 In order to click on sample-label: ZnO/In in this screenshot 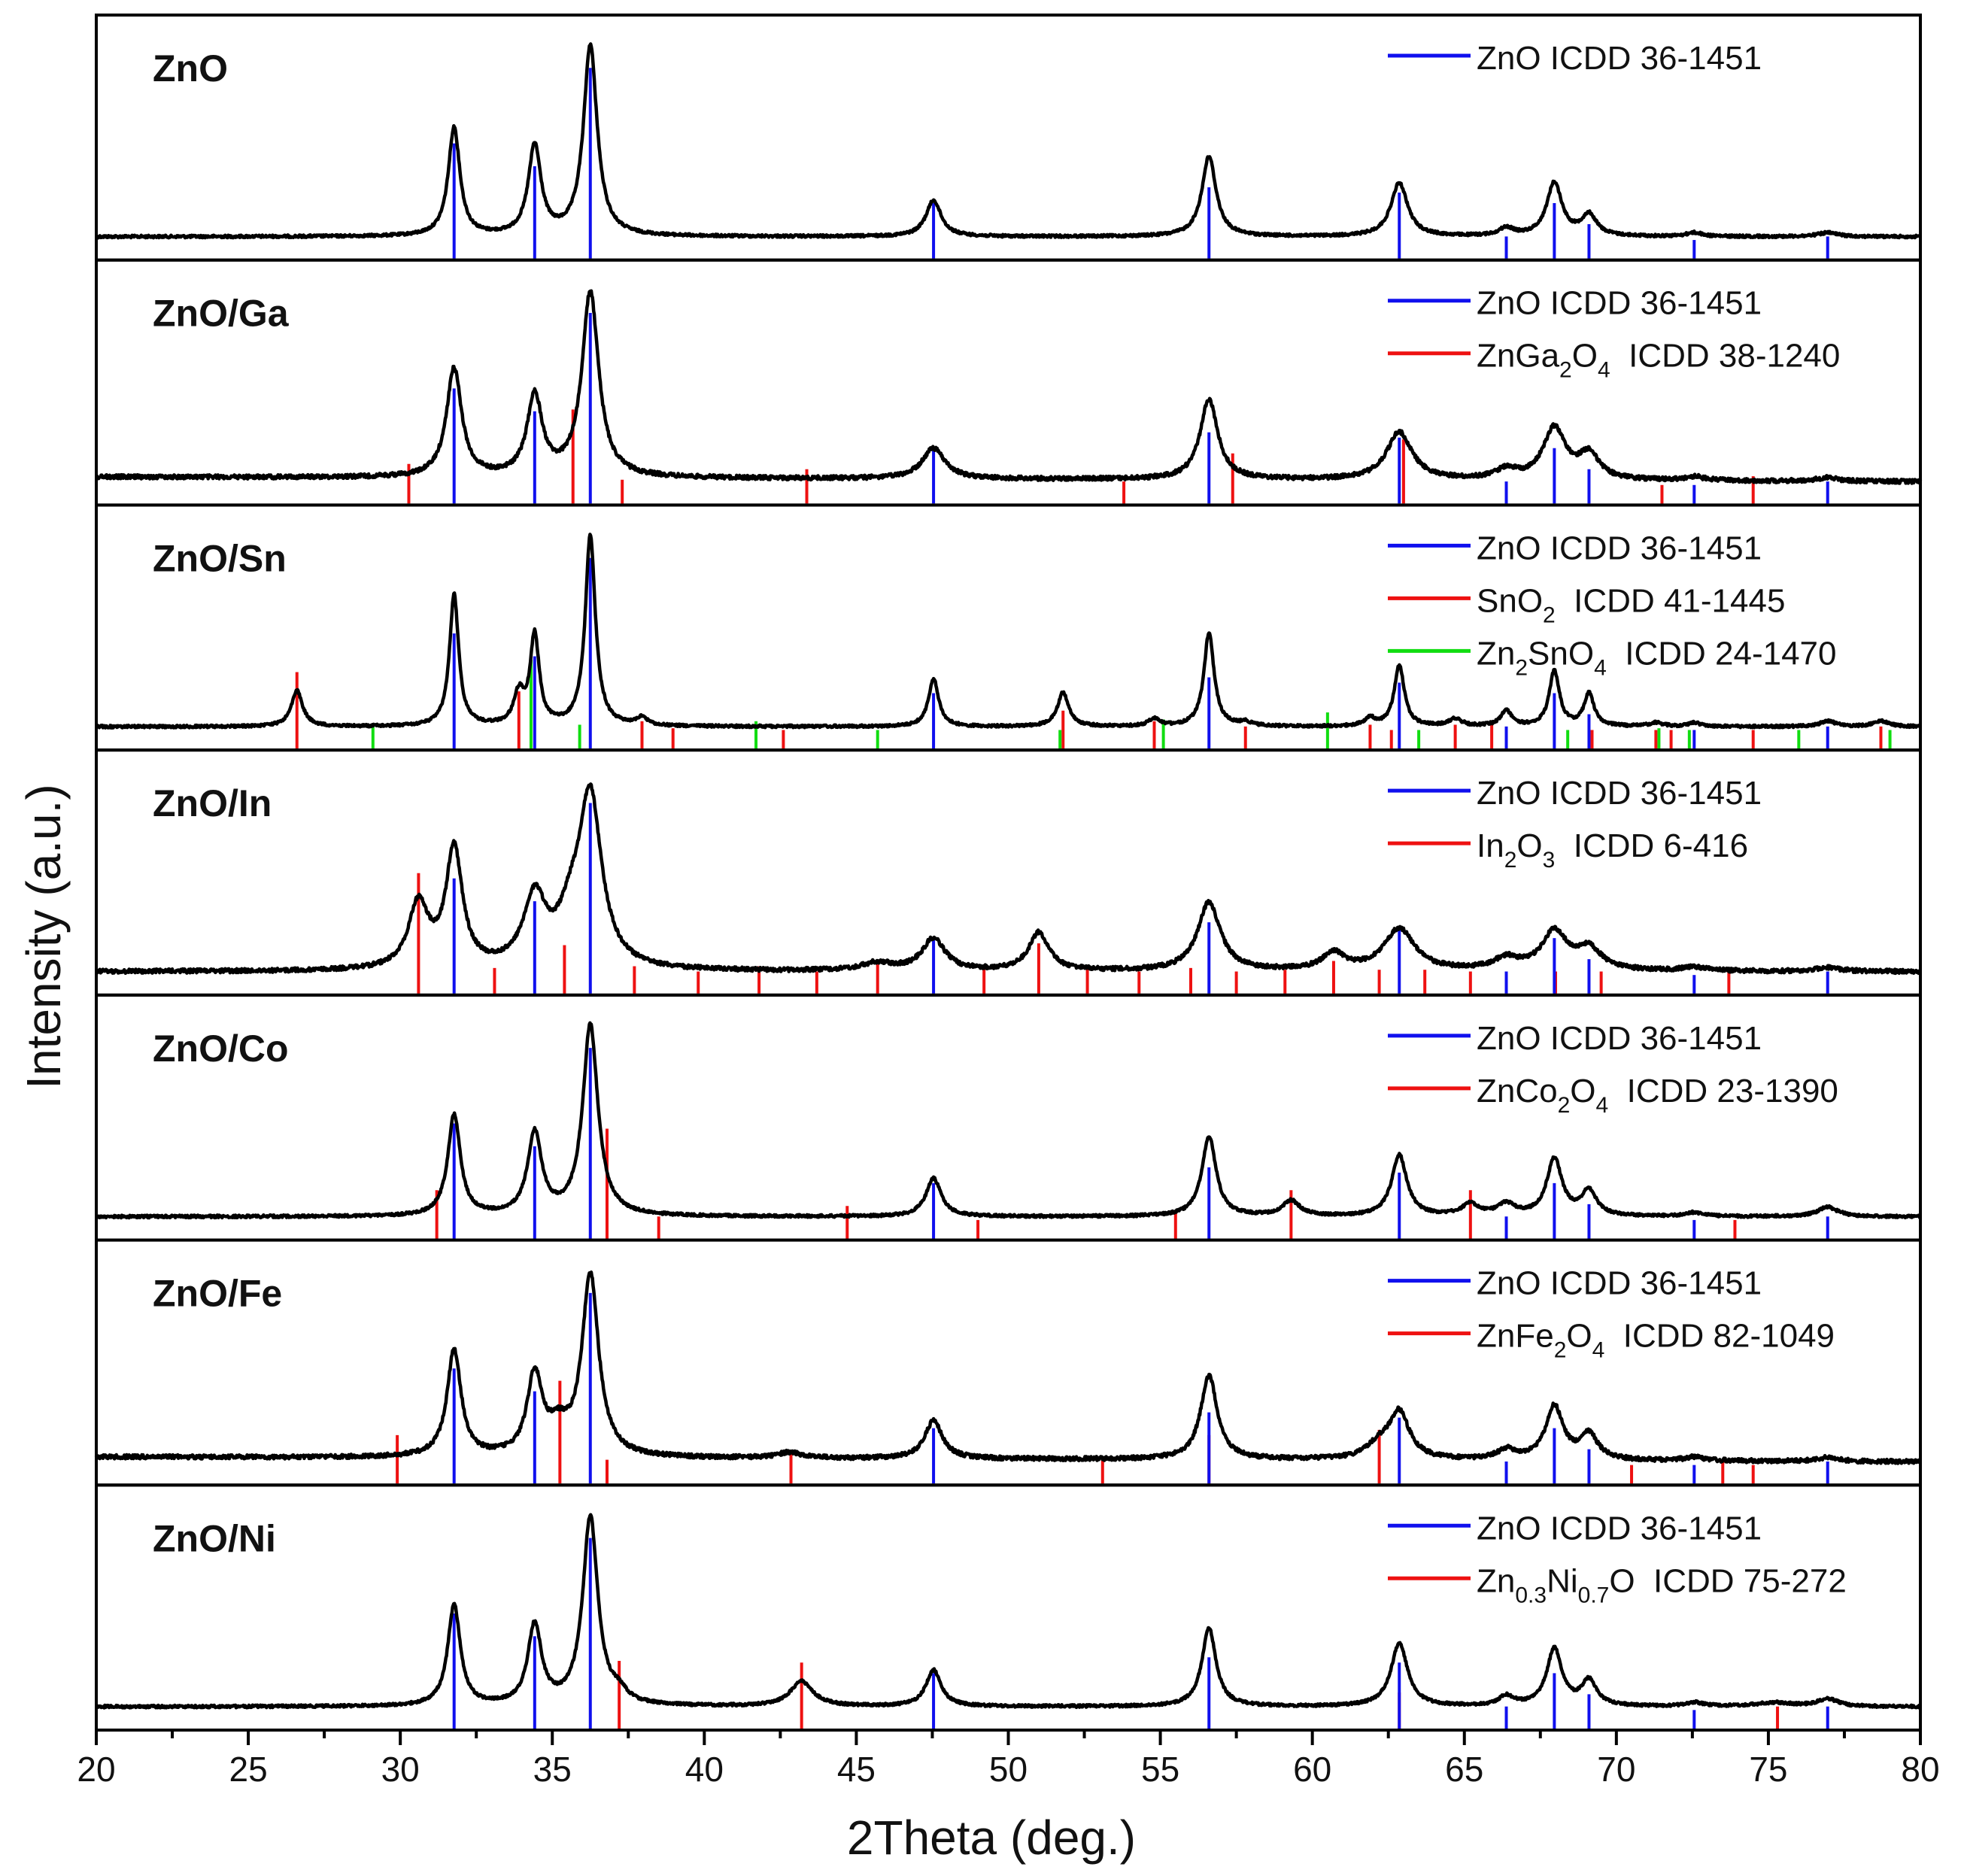, I will do `click(212, 803)`.